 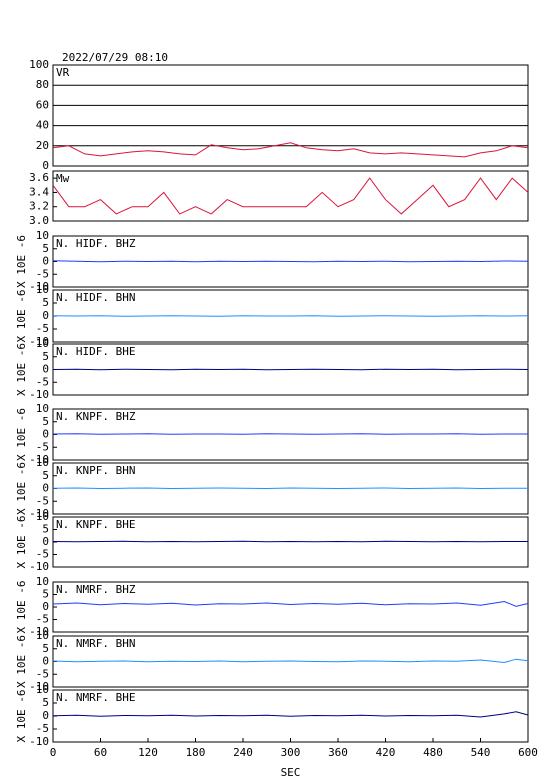 I want to click on y-tick-label: 60, so click(x=42, y=104).